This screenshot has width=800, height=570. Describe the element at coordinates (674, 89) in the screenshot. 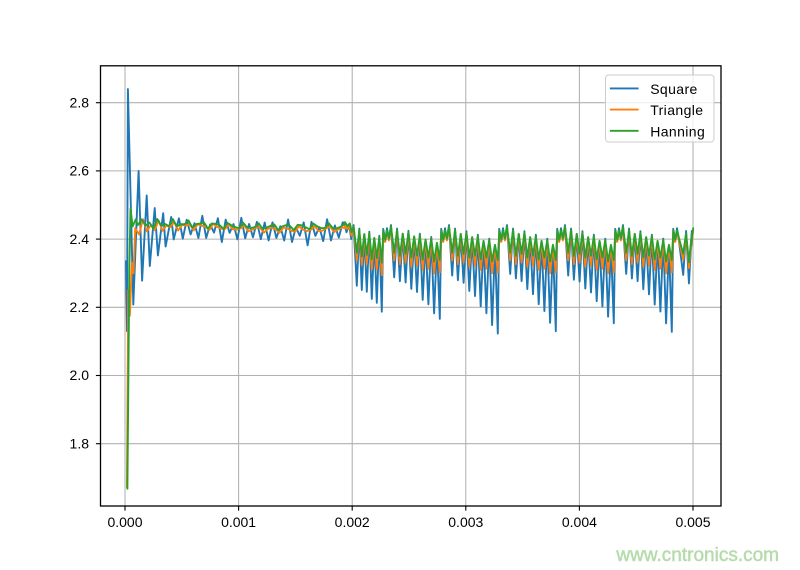

I see `svg-text: Square` at that location.